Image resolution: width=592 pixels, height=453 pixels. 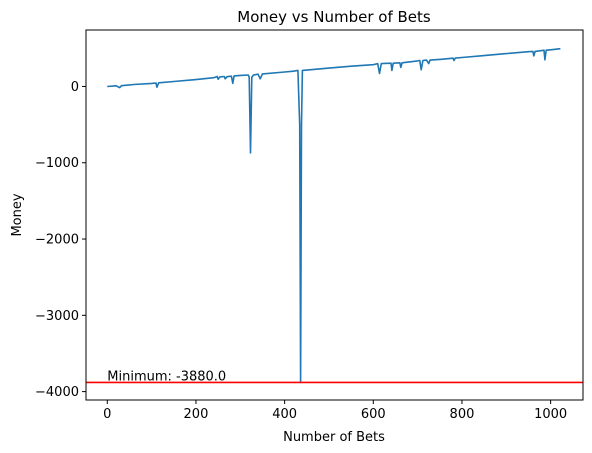 What do you see at coordinates (107, 414) in the screenshot?
I see `x-tick-label: 0` at bounding box center [107, 414].